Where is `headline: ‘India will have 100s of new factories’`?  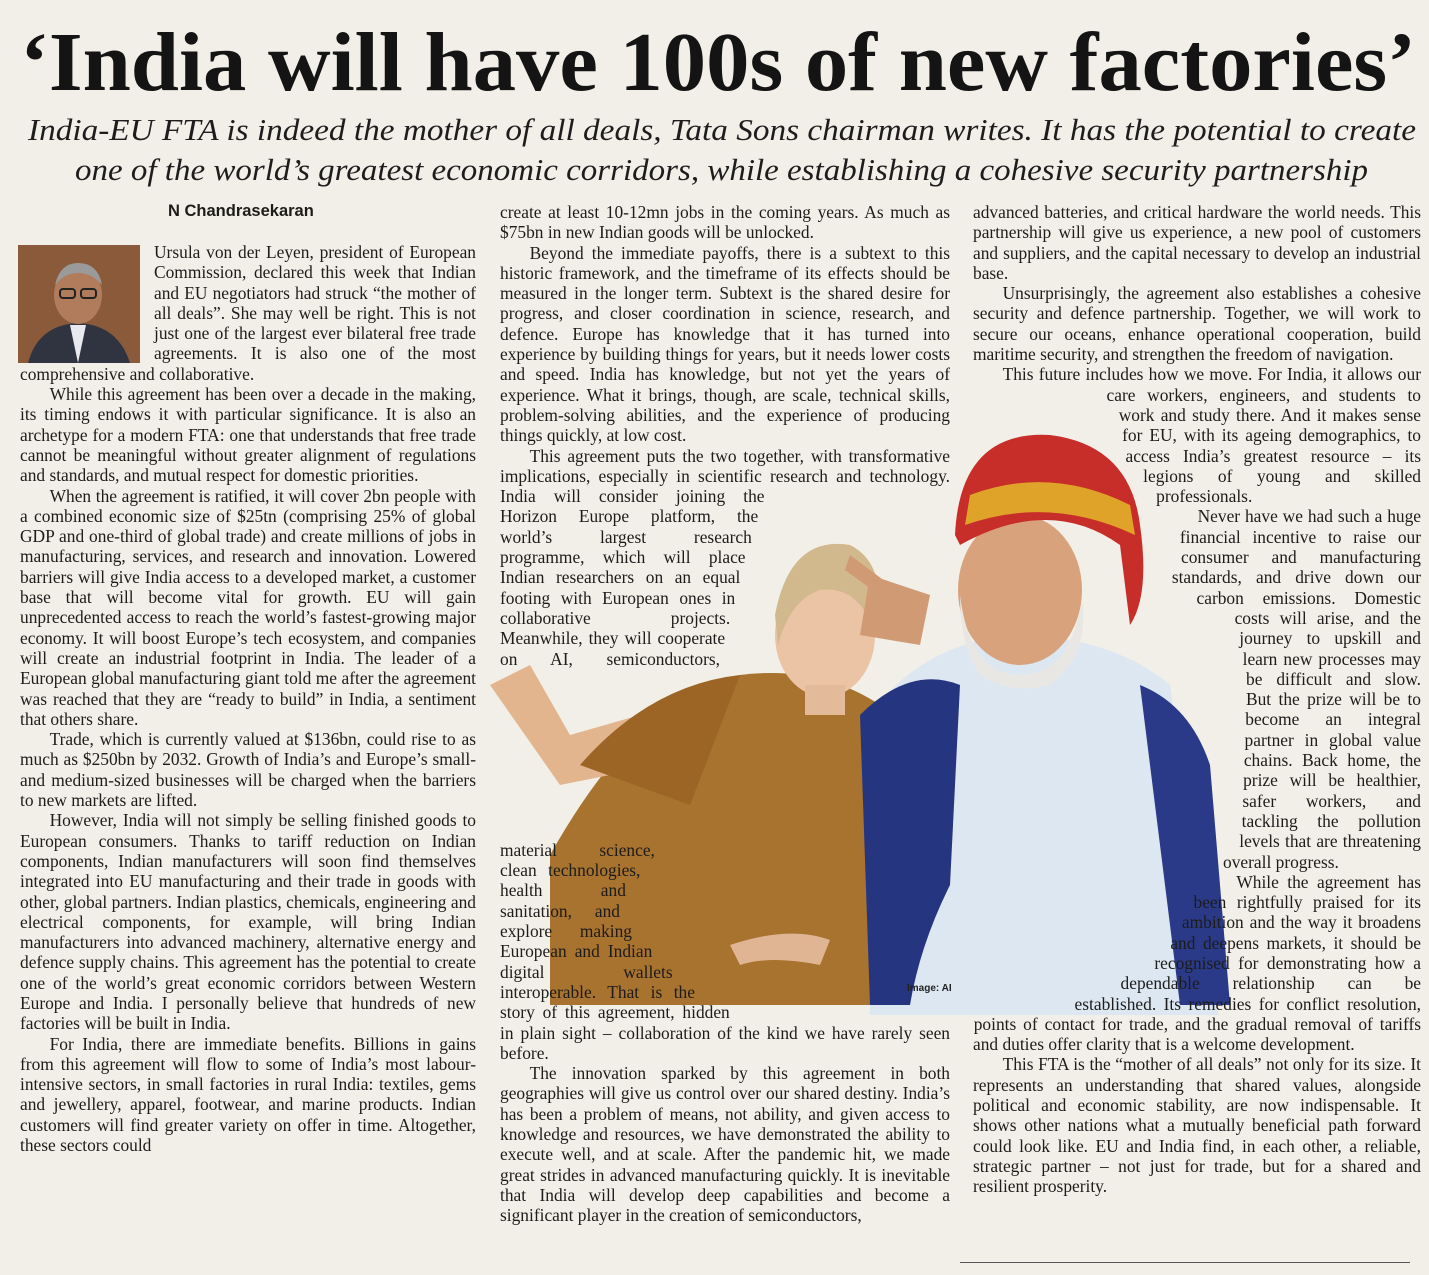 headline: ‘India will have 100s of new factories’ is located at coordinates (718, 62).